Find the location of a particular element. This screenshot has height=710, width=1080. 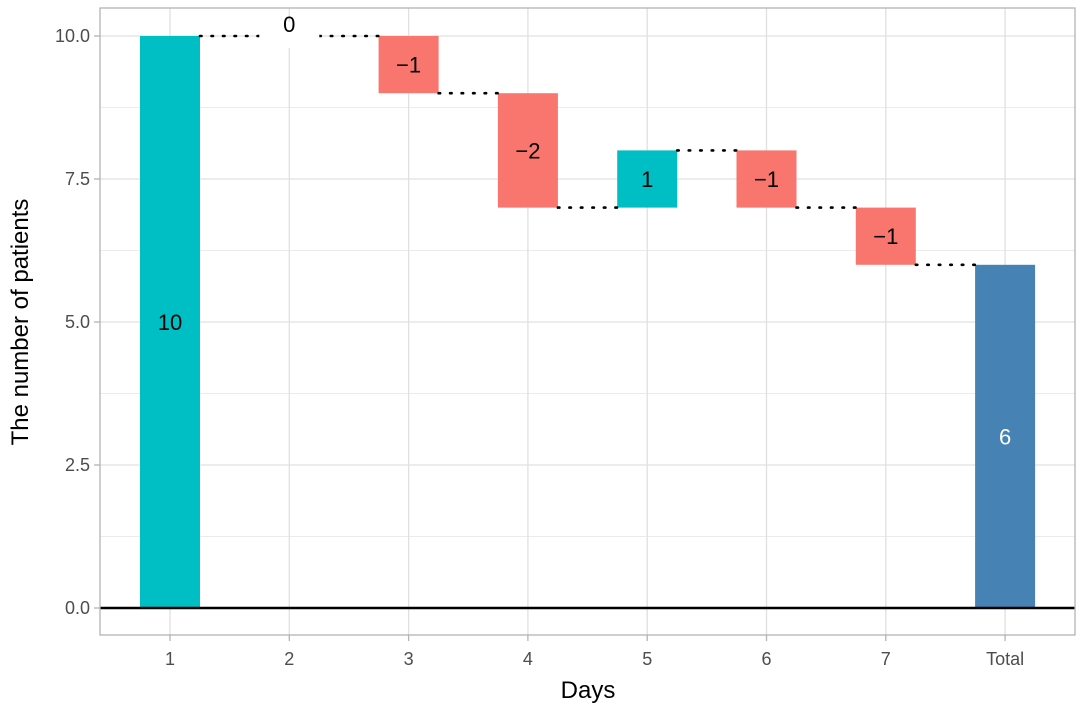

x-tick-label: 4 is located at coordinates (528, 659).